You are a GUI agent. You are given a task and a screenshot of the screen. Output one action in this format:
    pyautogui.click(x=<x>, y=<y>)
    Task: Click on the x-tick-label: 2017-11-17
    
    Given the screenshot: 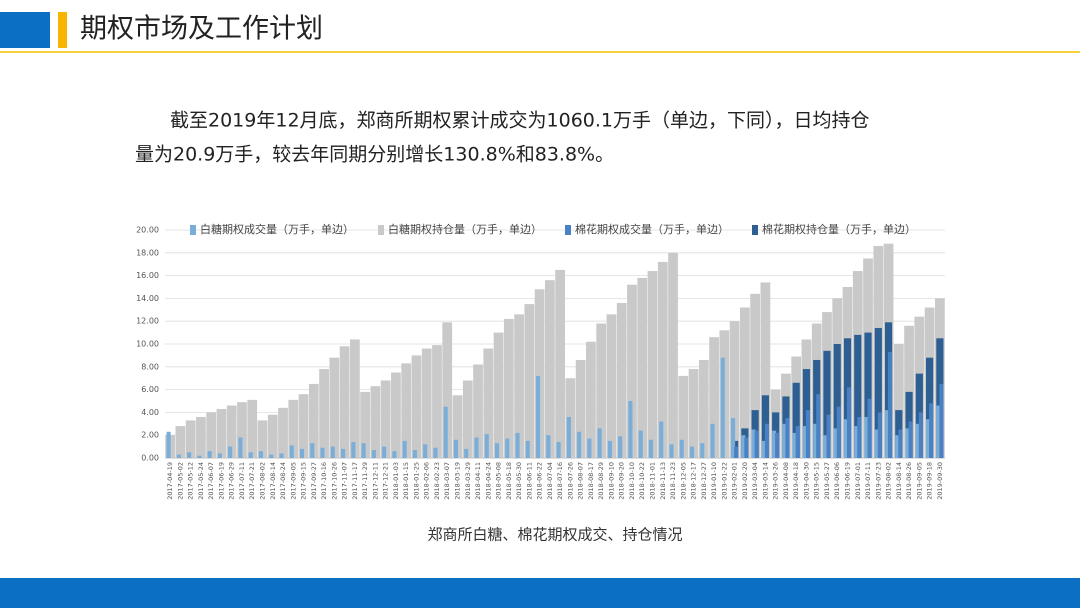 What is the action you would take?
    pyautogui.click(x=355, y=481)
    